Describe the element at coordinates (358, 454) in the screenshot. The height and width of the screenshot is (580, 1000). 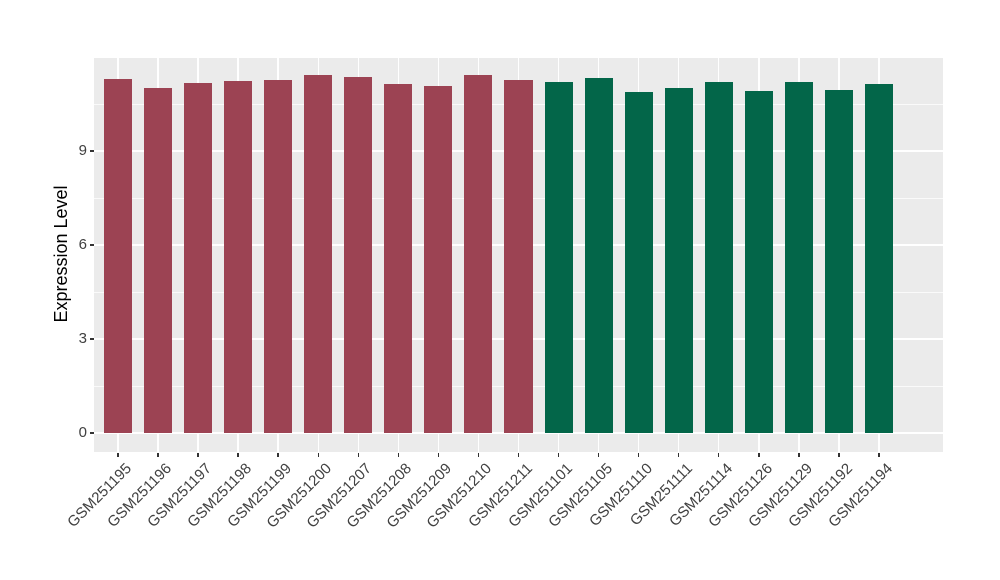
I see `x-tick-GSM251207` at that location.